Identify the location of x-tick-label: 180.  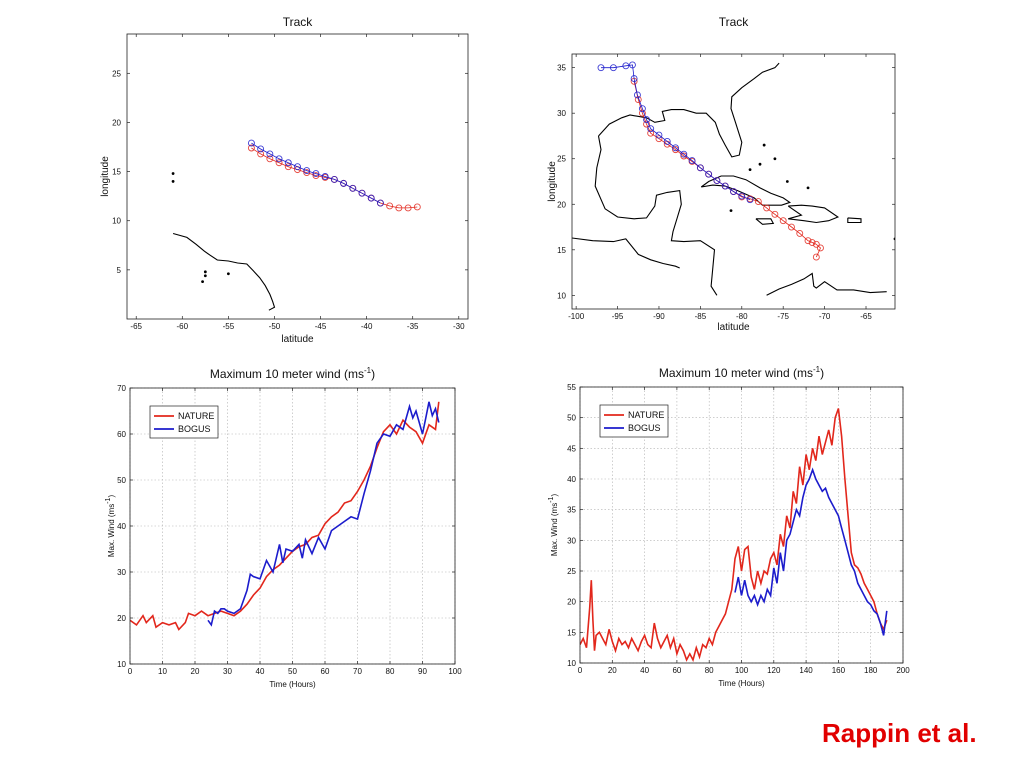
(871, 670).